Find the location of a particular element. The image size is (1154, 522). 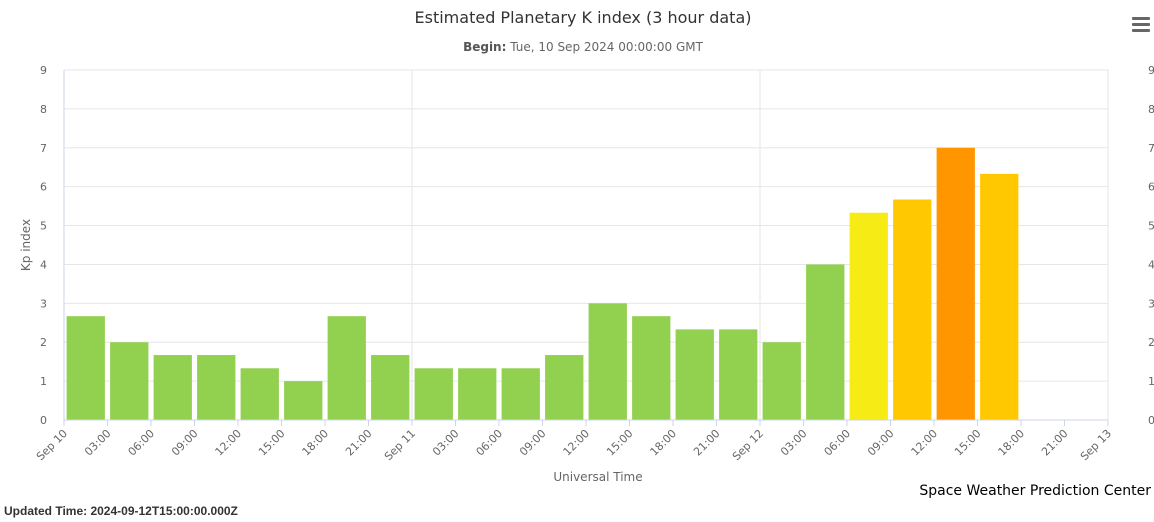

y-tick-label-left: 1 is located at coordinates (43, 381).